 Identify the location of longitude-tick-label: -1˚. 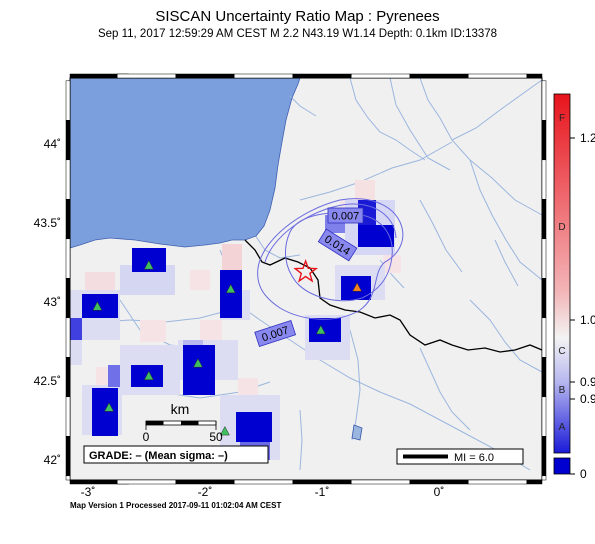
(322, 492).